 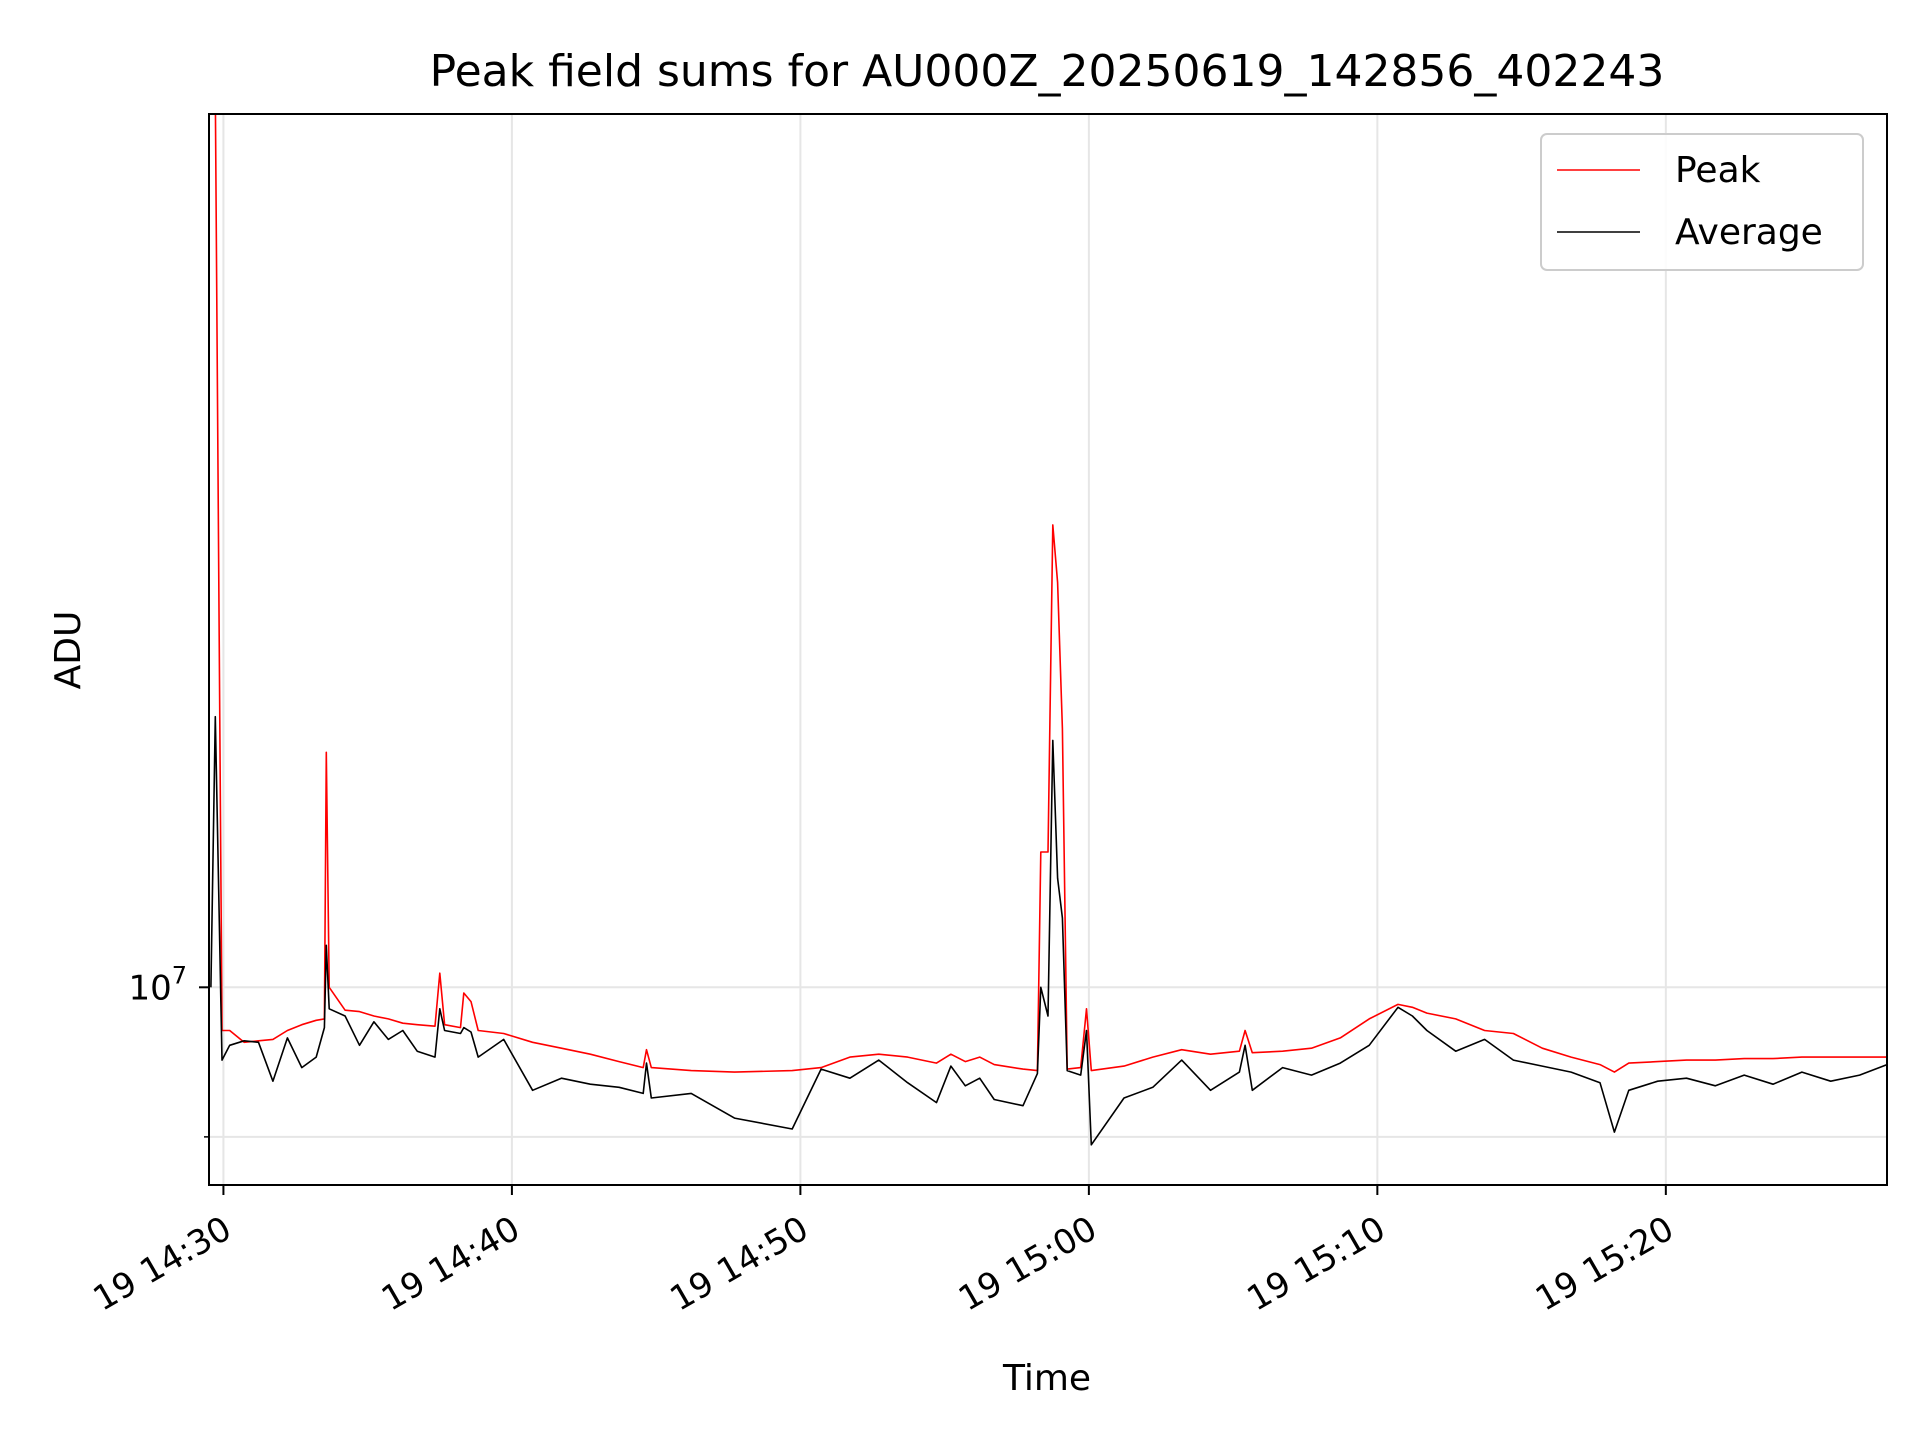 What do you see at coordinates (1718, 170) in the screenshot?
I see `legend-label-peak: Peak` at bounding box center [1718, 170].